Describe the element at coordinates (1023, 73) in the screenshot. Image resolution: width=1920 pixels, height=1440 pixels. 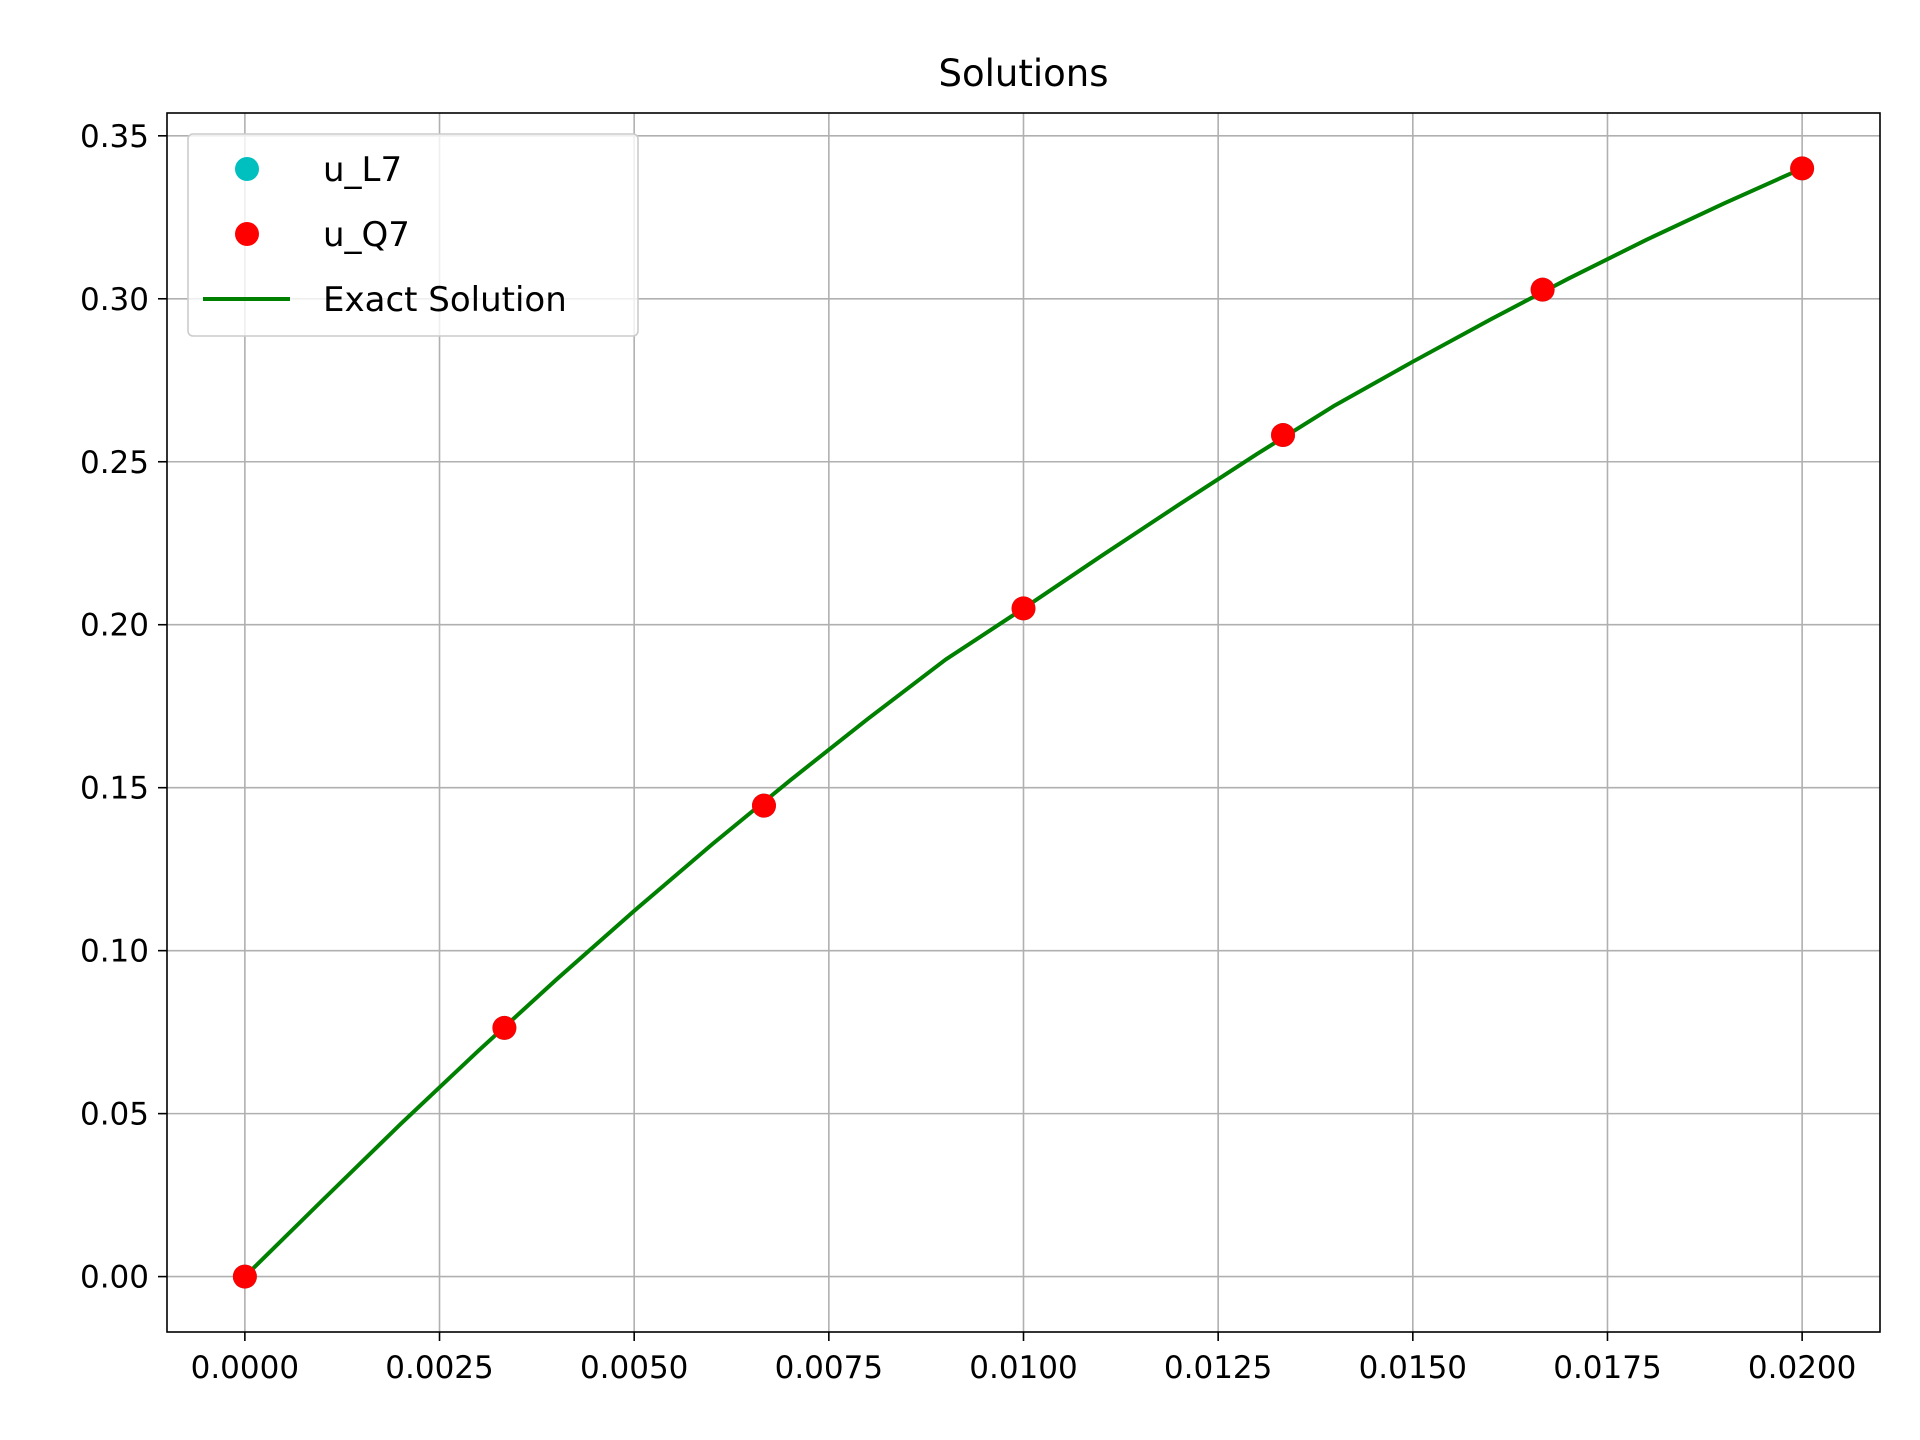
I see `chart-title: Solutions` at that location.